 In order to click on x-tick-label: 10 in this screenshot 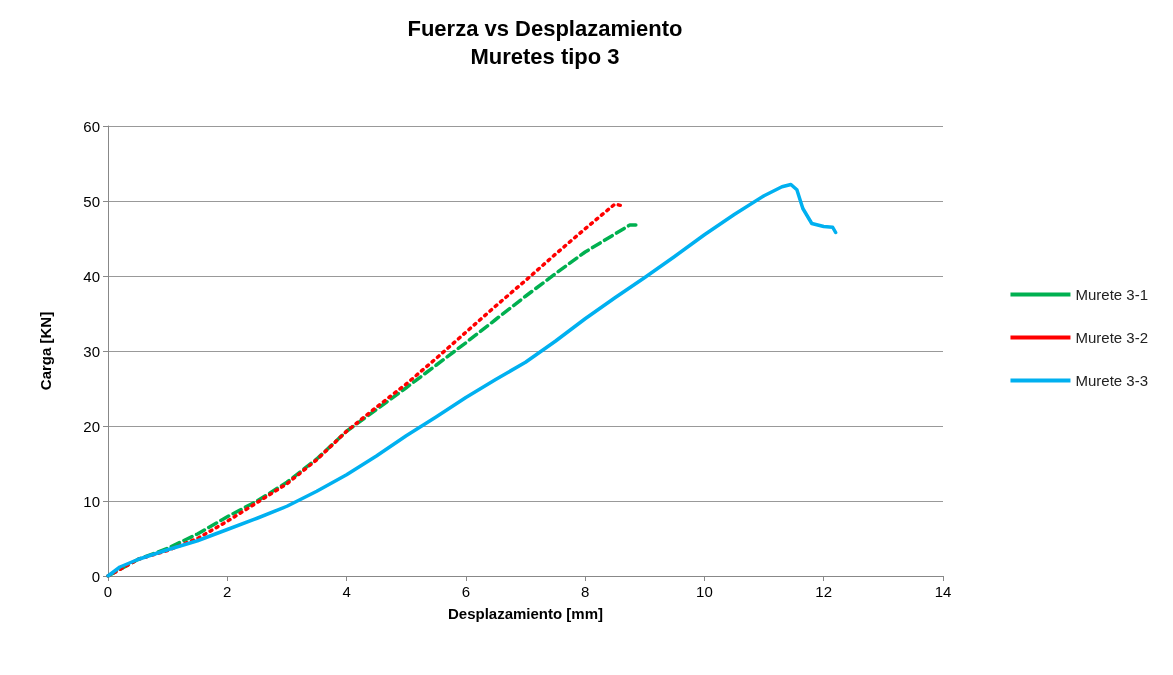, I will do `click(704, 591)`.